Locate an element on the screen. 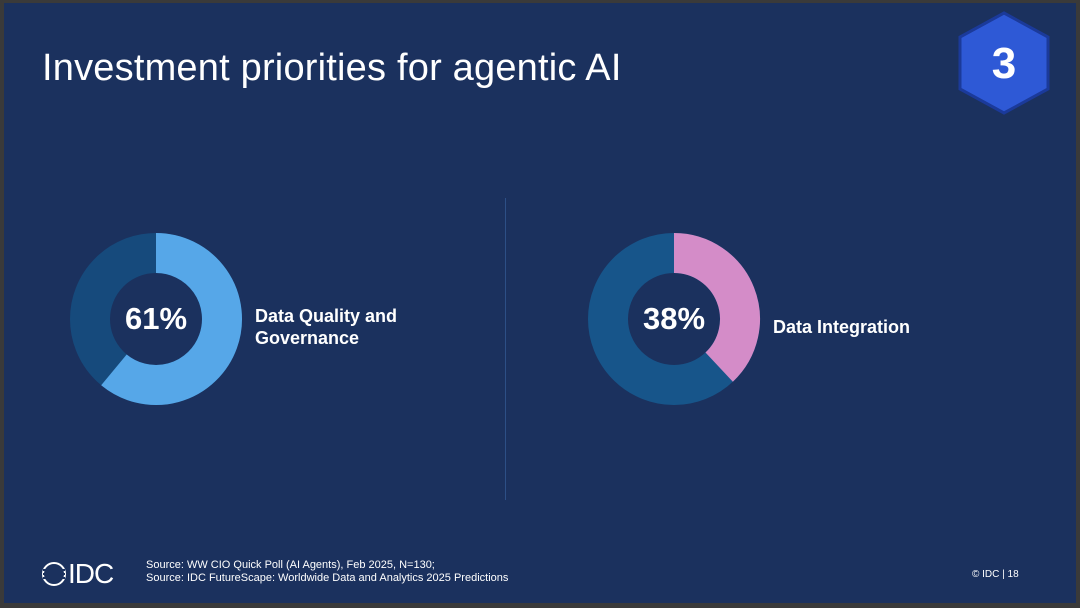 Image resolution: width=1080 pixels, height=608 pixels. category-label-line: Governance is located at coordinates (307, 338).